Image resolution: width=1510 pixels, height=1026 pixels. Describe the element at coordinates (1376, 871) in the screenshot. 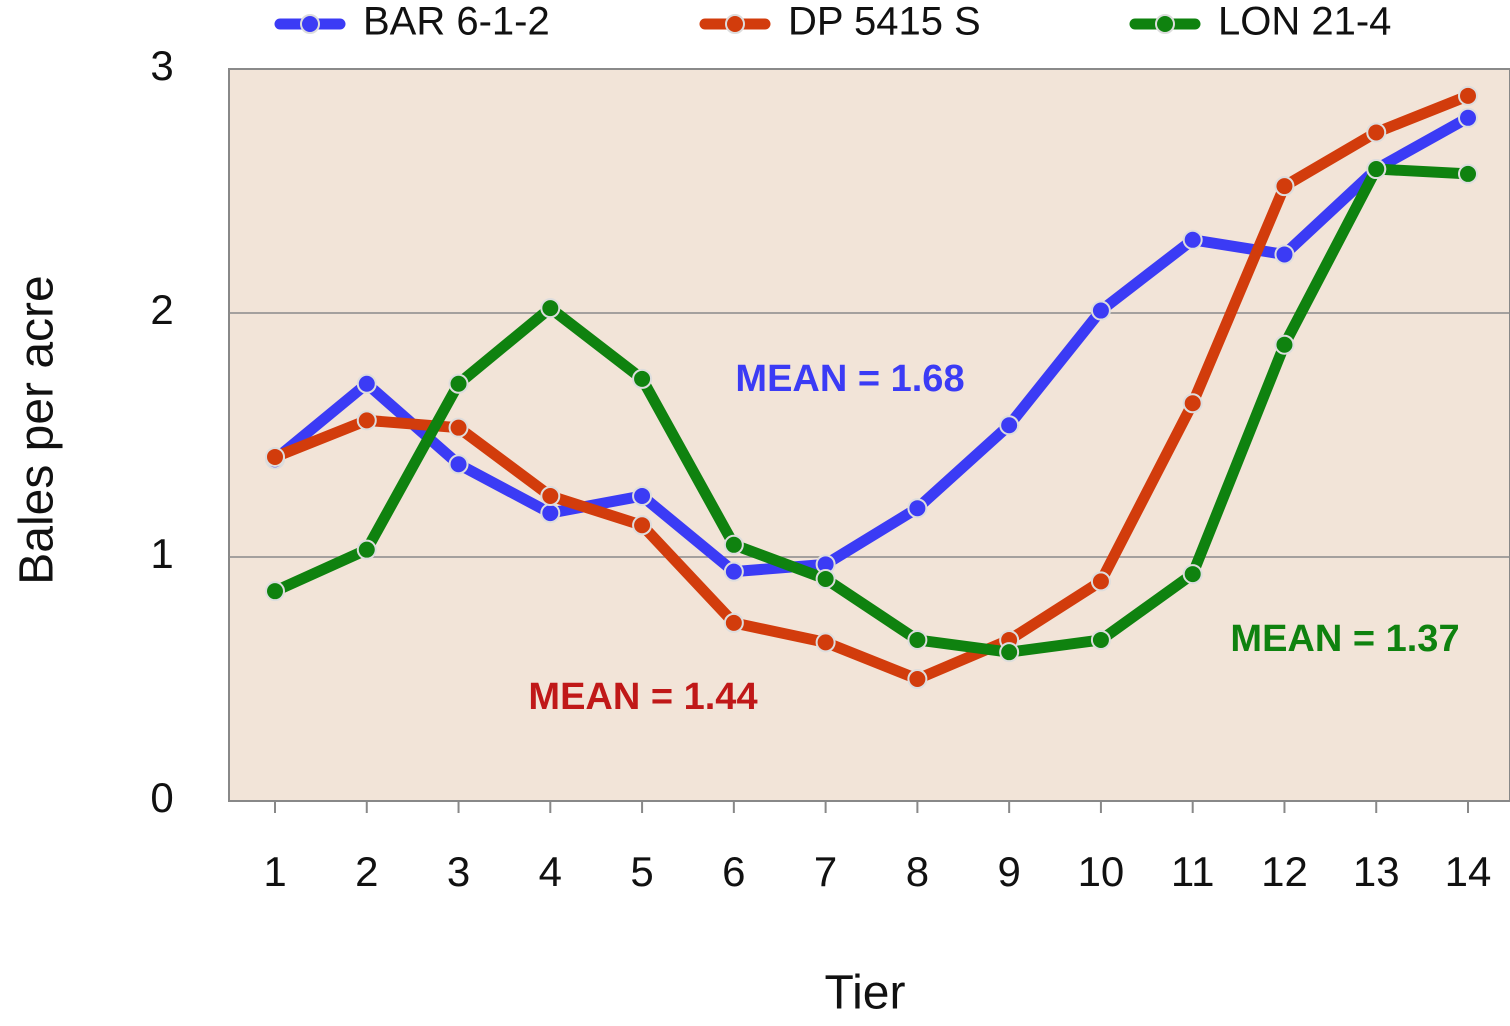

I see `x-tick-label: 13` at that location.